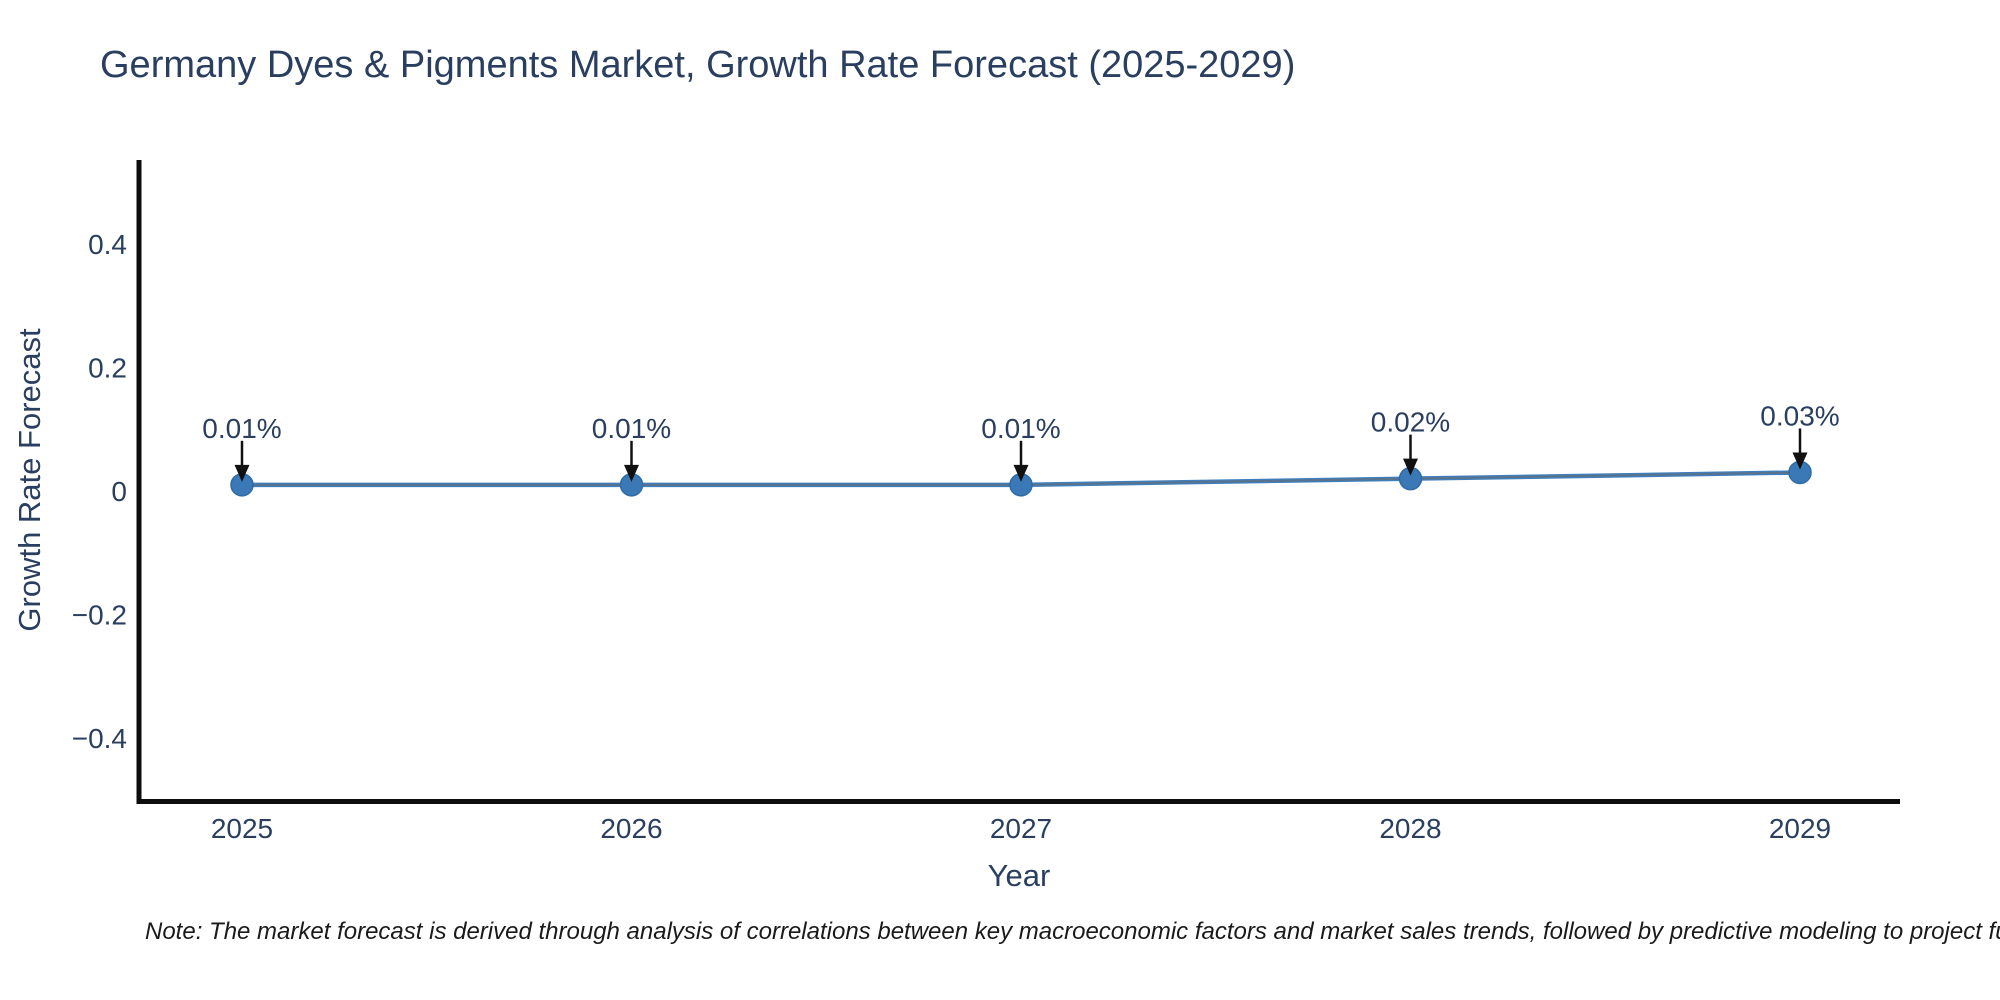  What do you see at coordinates (631, 828) in the screenshot?
I see `x-tick-label: 2026` at bounding box center [631, 828].